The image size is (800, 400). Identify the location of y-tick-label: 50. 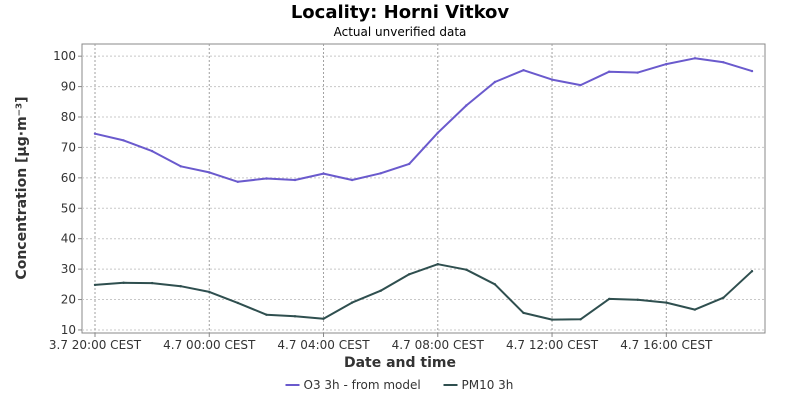
(68, 208).